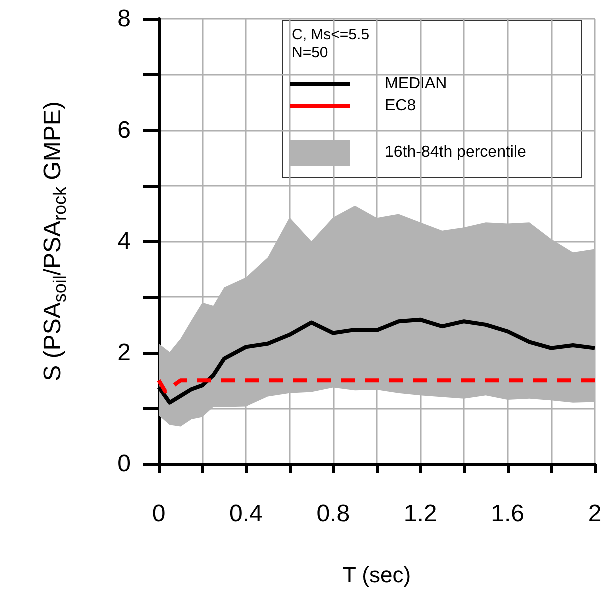 The width and height of the screenshot is (605, 595). Describe the element at coordinates (159, 514) in the screenshot. I see `x-tick-label: 0` at that location.